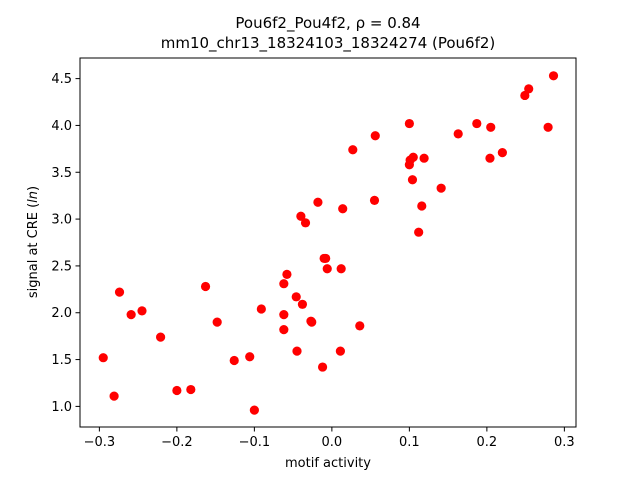 The image size is (640, 480). I want to click on y-axis-label-close: ), so click(33, 188).